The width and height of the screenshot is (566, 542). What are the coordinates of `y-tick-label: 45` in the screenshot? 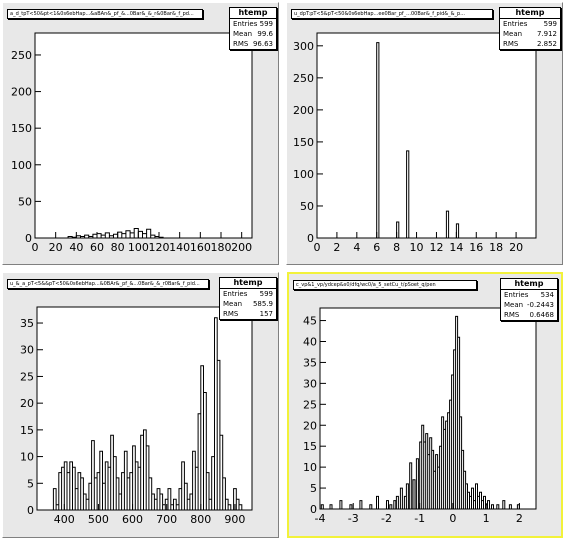 It's located at (310, 321).